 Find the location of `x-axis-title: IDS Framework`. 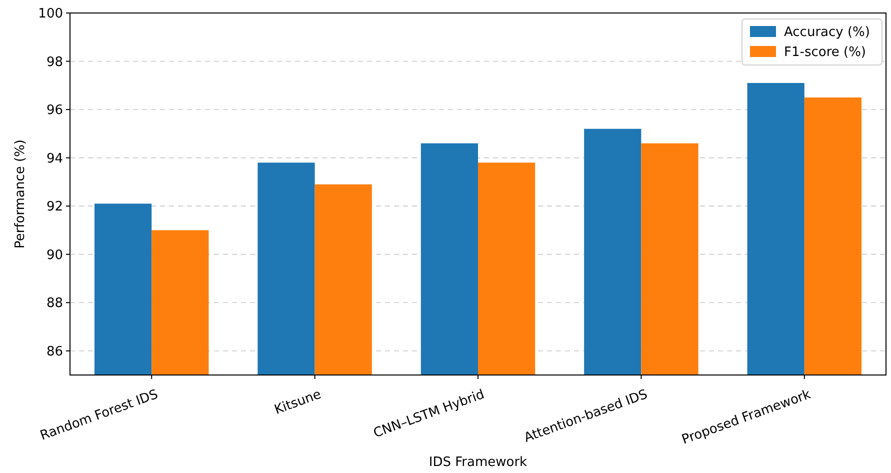

x-axis-title: IDS Framework is located at coordinates (478, 462).